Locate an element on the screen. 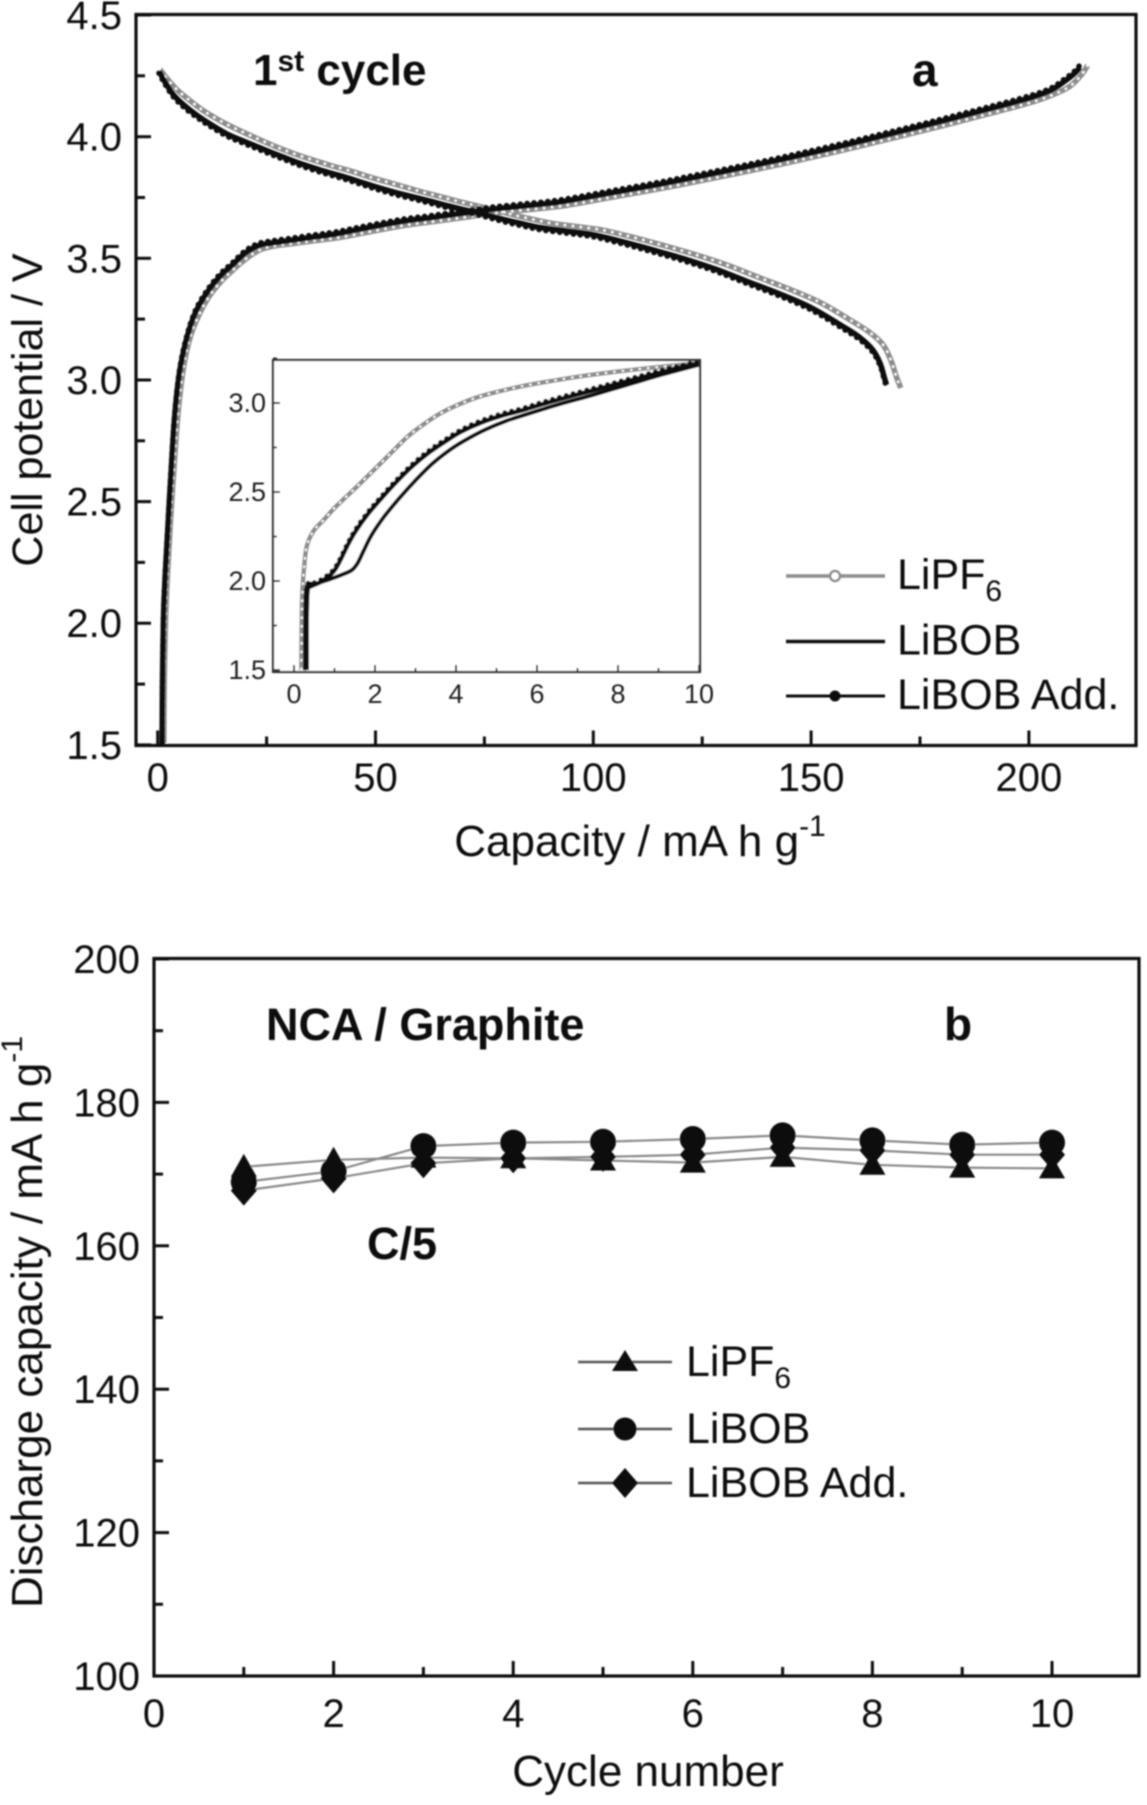 The width and height of the screenshot is (1147, 1805). svg-text: 4.5 is located at coordinates (94, 19).